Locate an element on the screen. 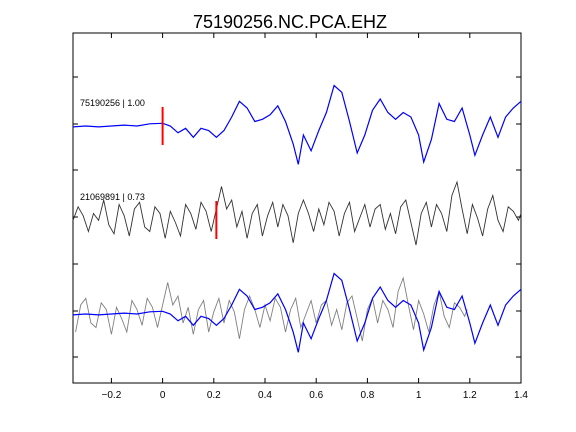  overlay-gray-line is located at coordinates (271, 309).